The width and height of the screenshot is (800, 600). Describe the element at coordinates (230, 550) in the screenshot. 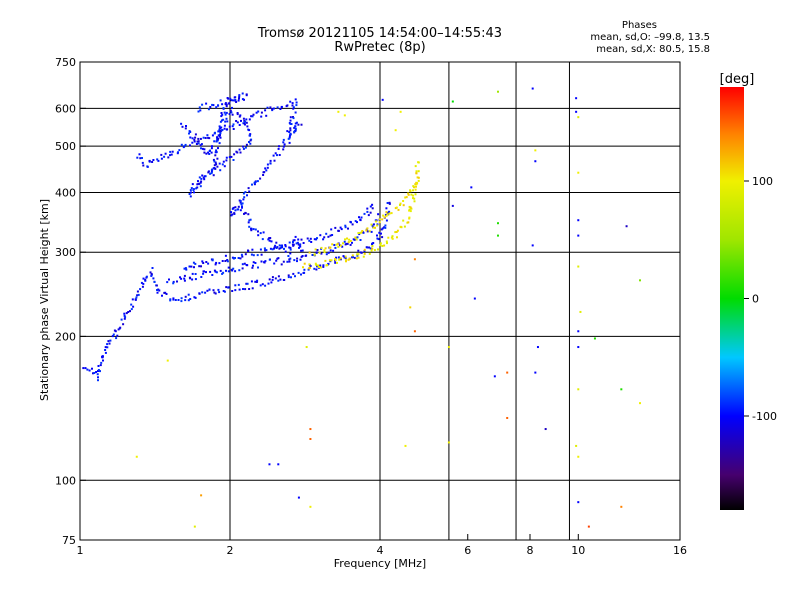

I see `x-tick-label: 2` at that location.